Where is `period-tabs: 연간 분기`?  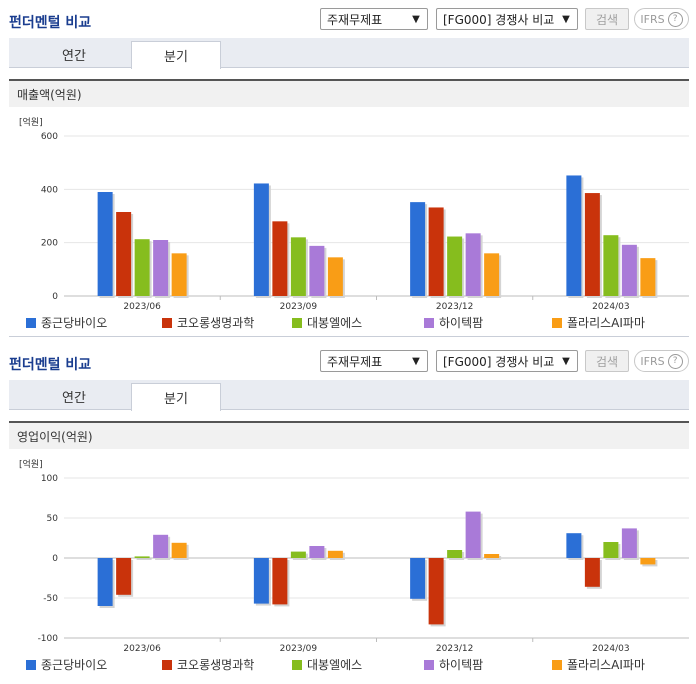 period-tabs: 연간 분기 is located at coordinates (349, 53).